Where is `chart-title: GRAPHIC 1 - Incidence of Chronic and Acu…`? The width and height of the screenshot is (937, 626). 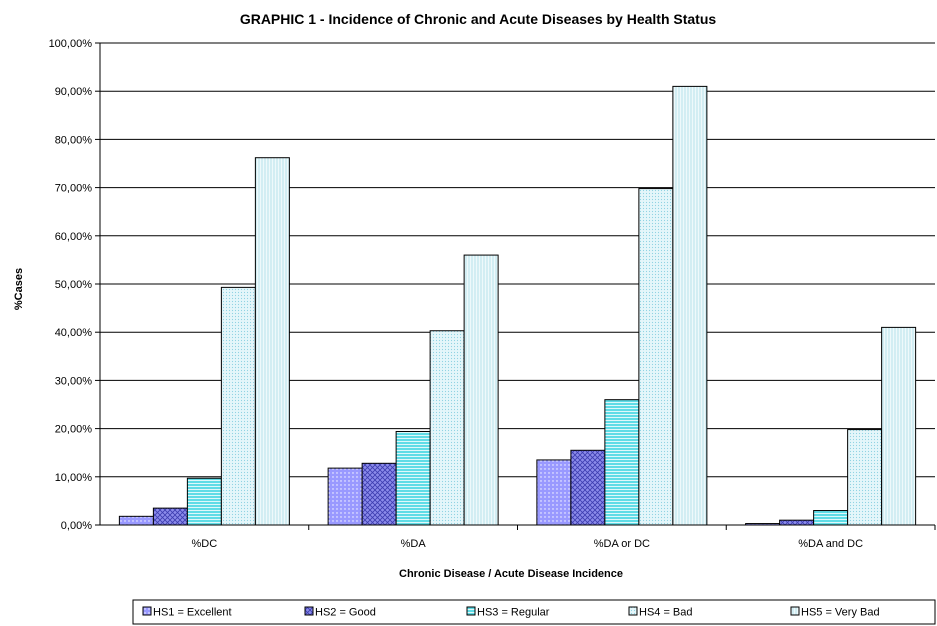
chart-title: GRAPHIC 1 - Incidence of Chronic and Acu… is located at coordinates (478, 19).